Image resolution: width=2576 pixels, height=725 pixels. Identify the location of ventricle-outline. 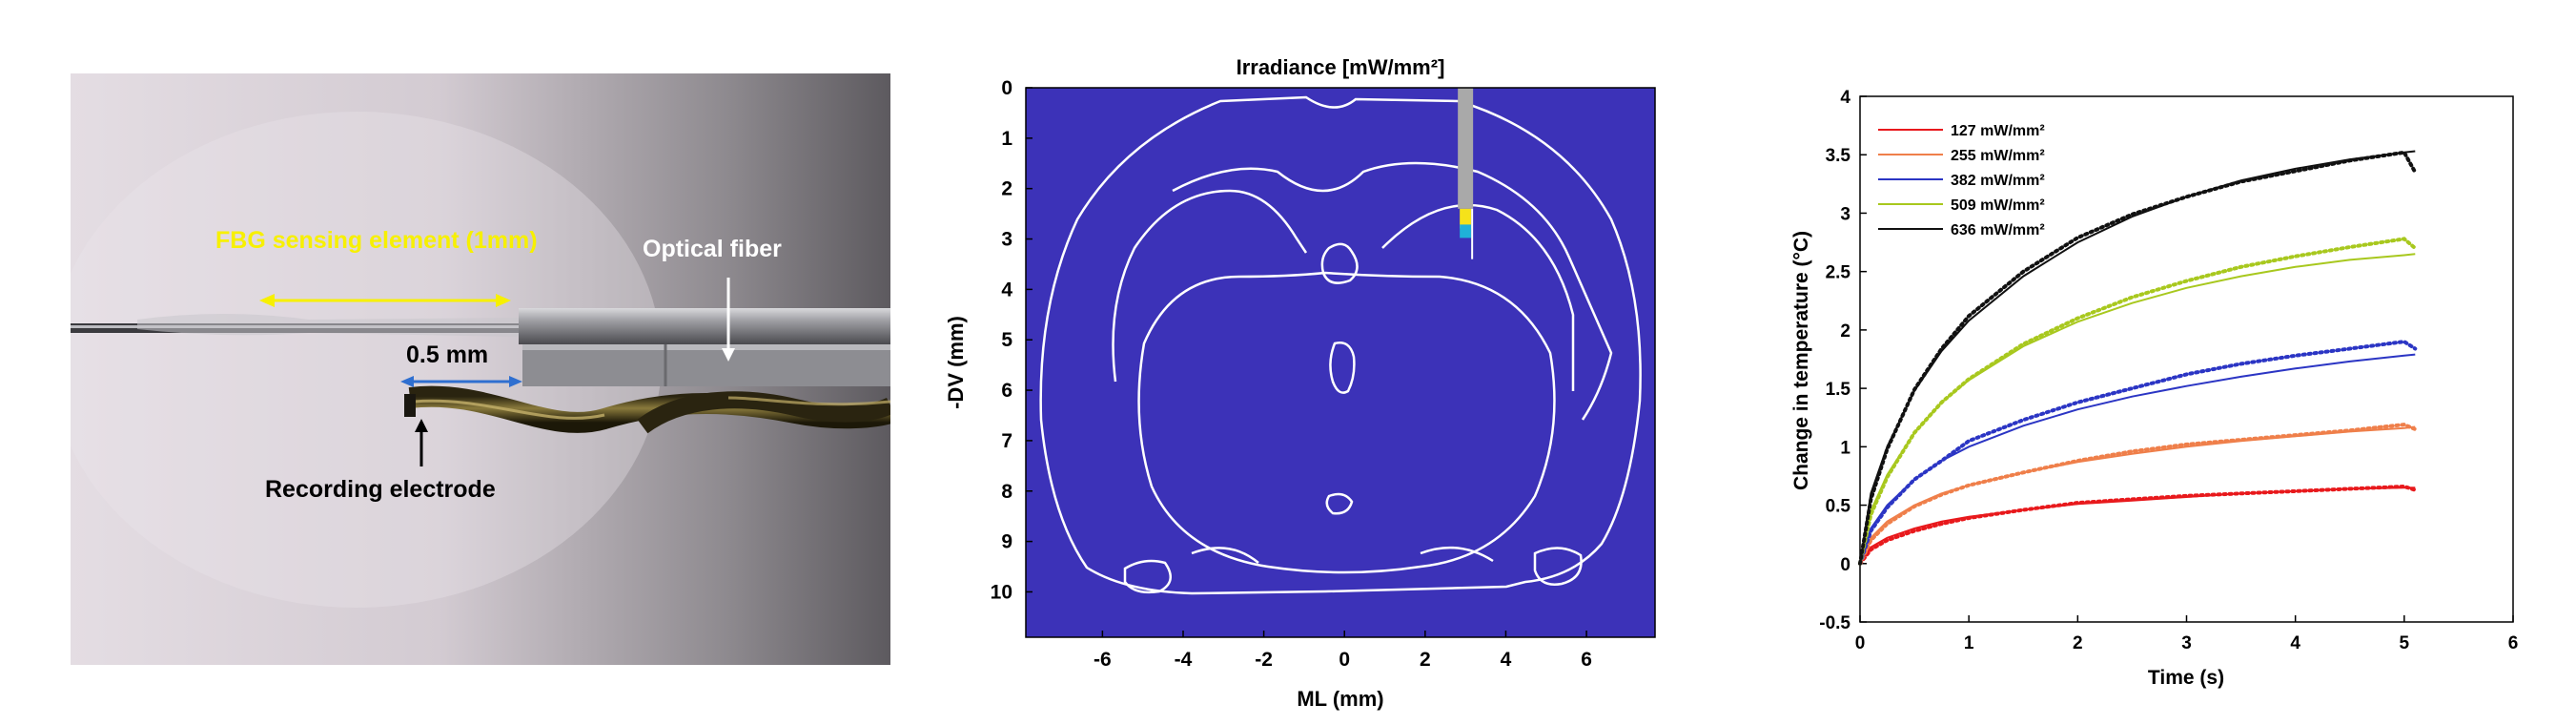
(1339, 263).